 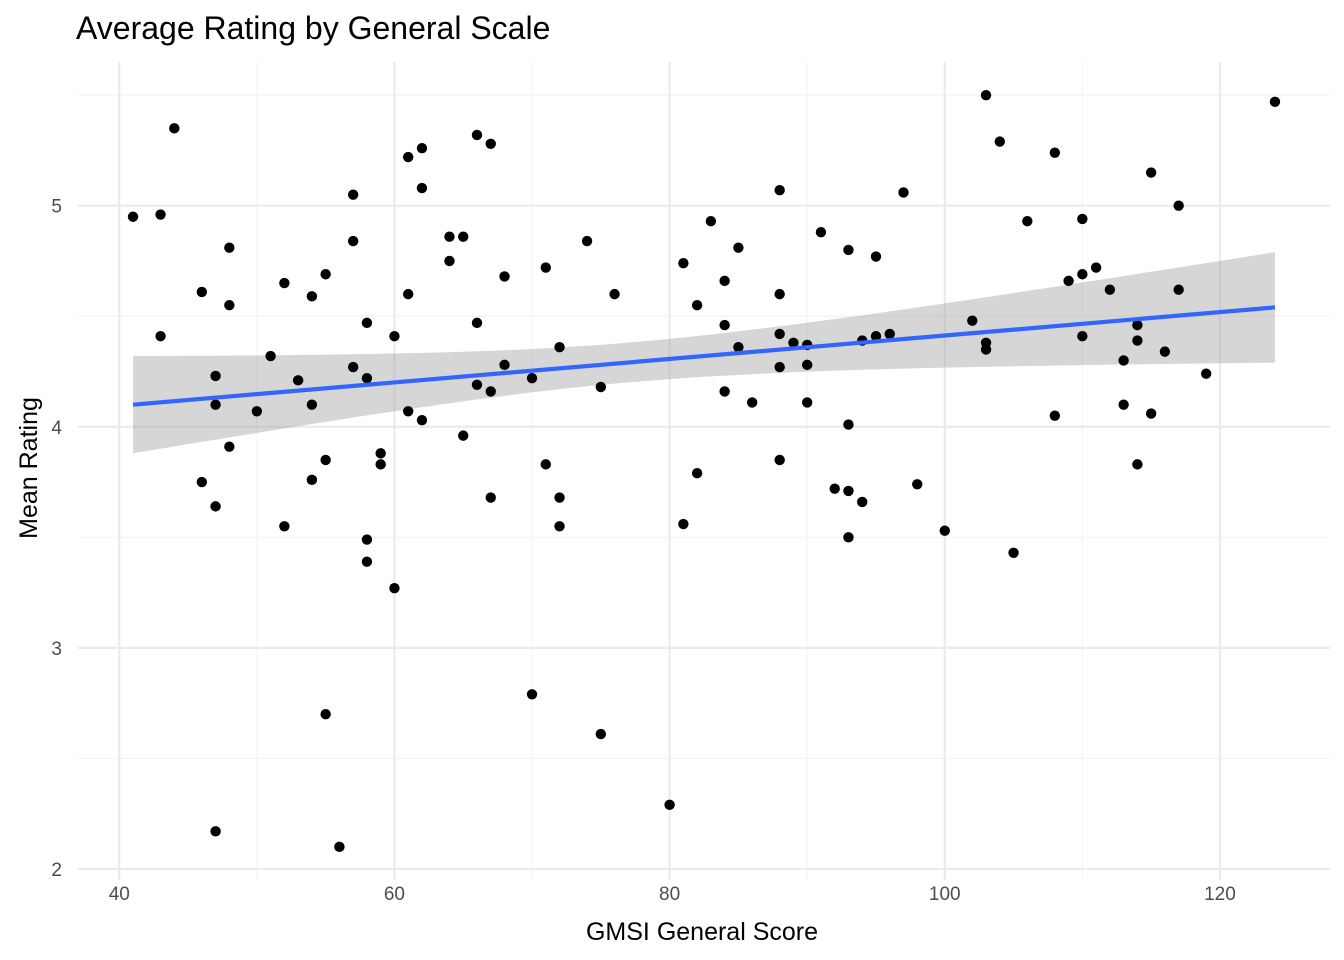 I want to click on x-tick-label: 120, so click(x=1220, y=894).